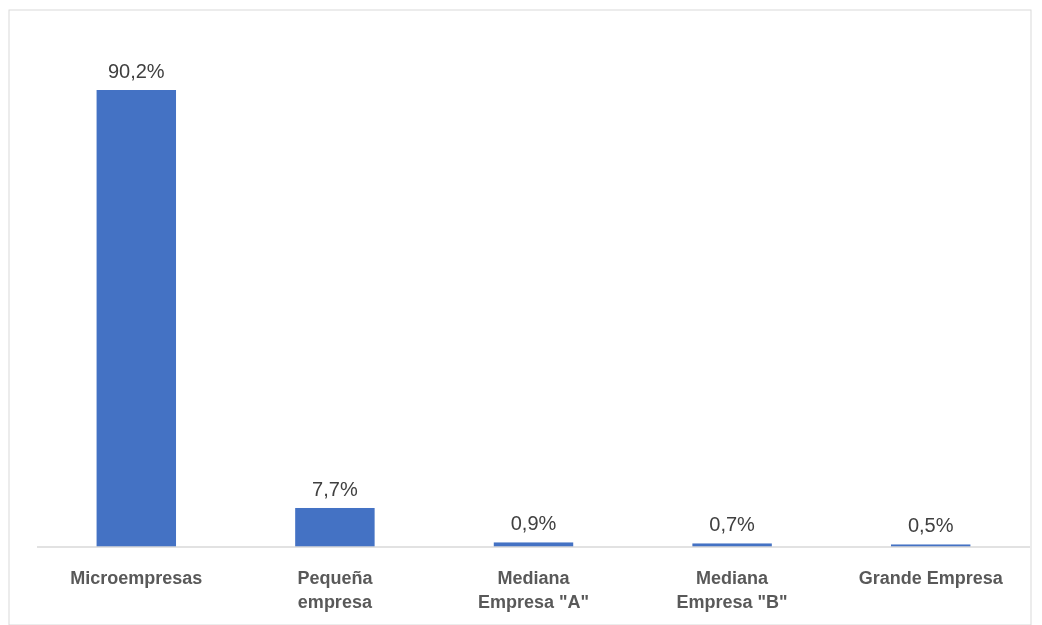 This screenshot has height=625, width=1042. I want to click on data-label: 7,7%, so click(335, 488).